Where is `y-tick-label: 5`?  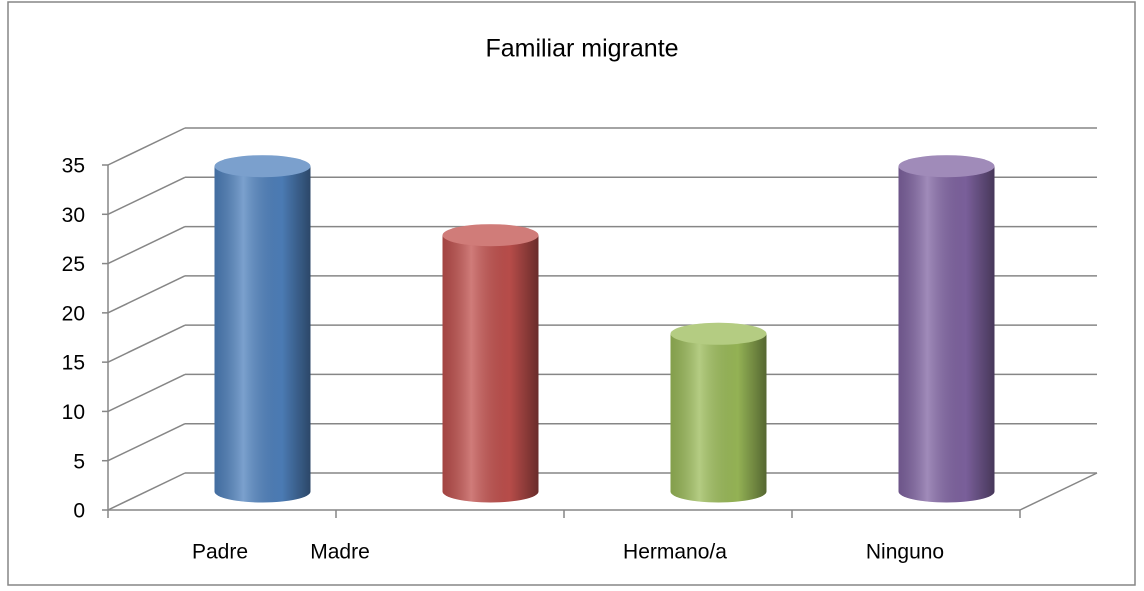 y-tick-label: 5 is located at coordinates (79, 461).